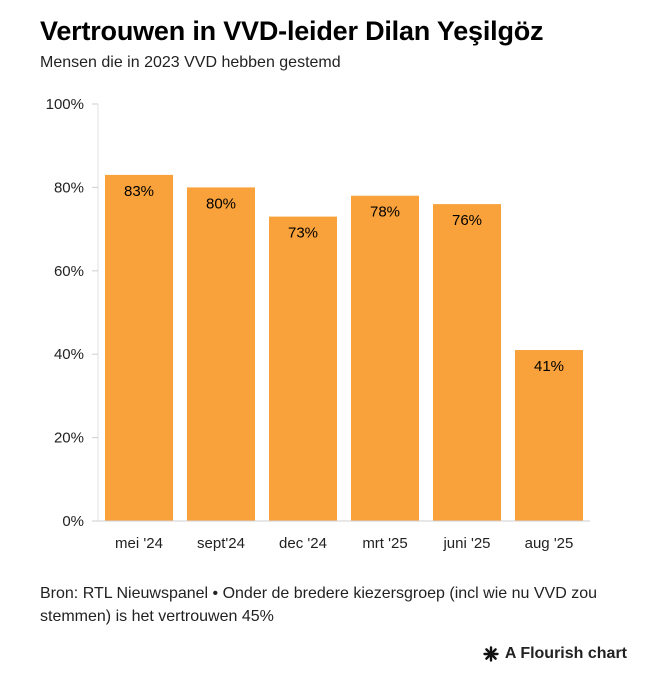  I want to click on x-tick-label: mrt '25, so click(384, 543).